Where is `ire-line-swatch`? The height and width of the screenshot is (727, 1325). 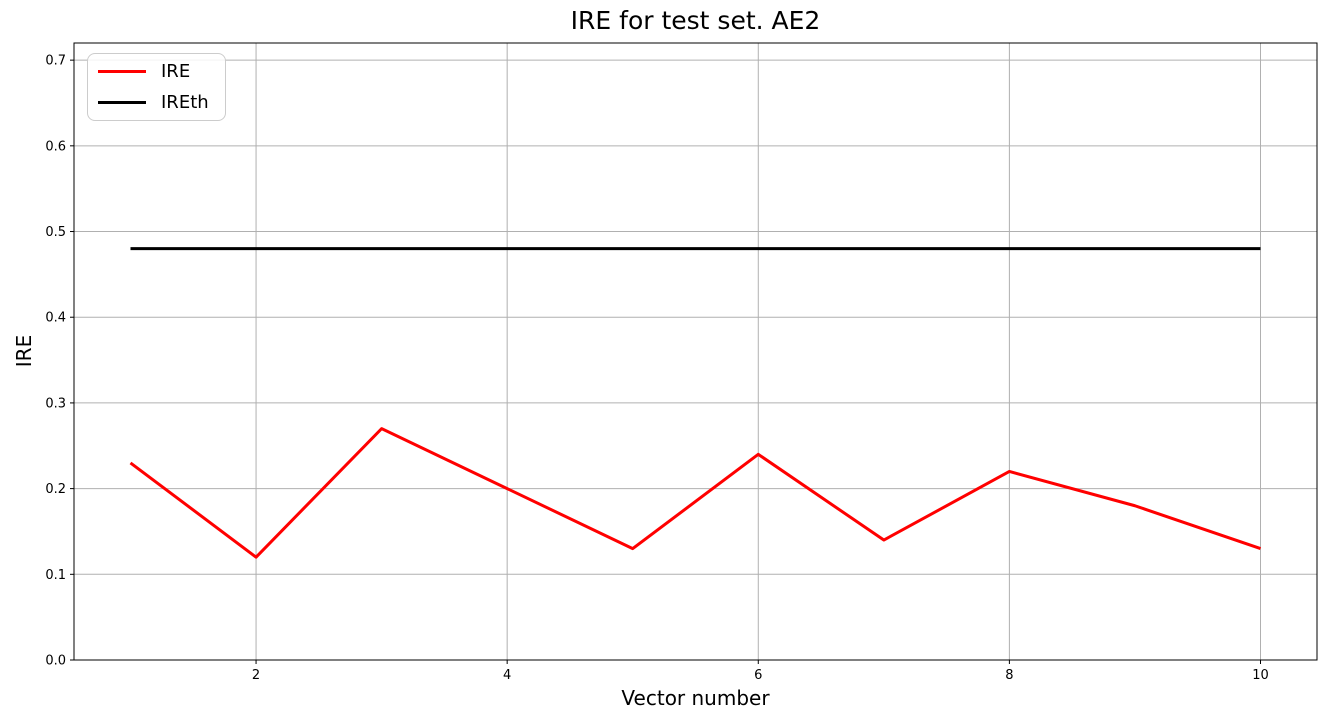 ire-line-swatch is located at coordinates (122, 71).